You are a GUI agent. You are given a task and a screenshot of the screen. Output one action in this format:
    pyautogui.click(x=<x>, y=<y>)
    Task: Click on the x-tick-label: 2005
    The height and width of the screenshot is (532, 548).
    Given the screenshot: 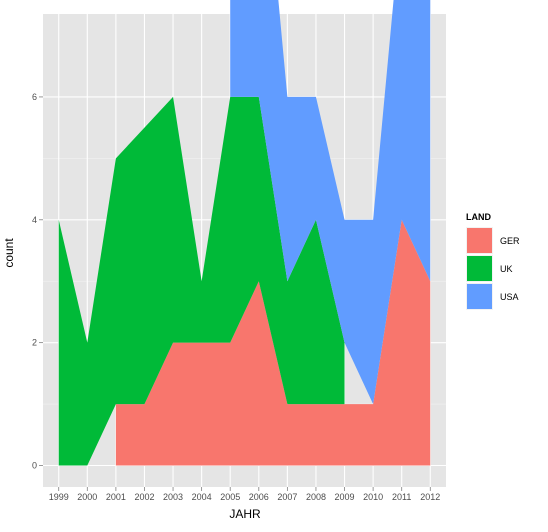 What is the action you would take?
    pyautogui.click(x=230, y=497)
    